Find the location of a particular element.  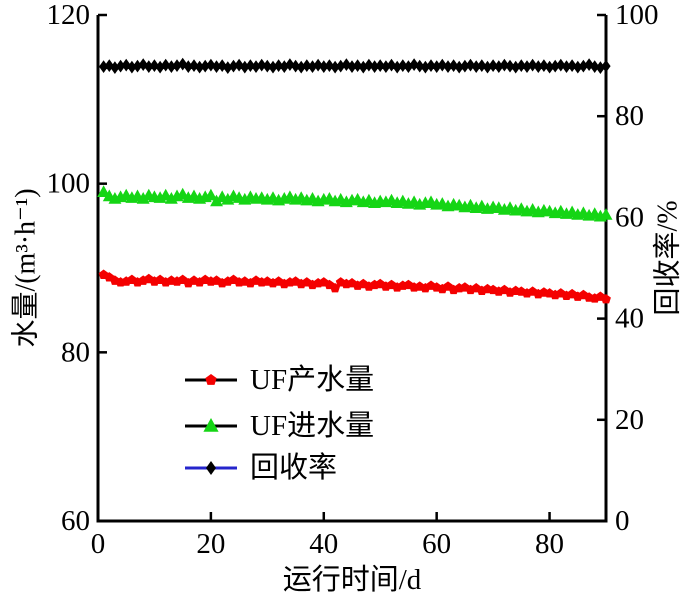

pentagon-markers is located at coordinates (354, 286).